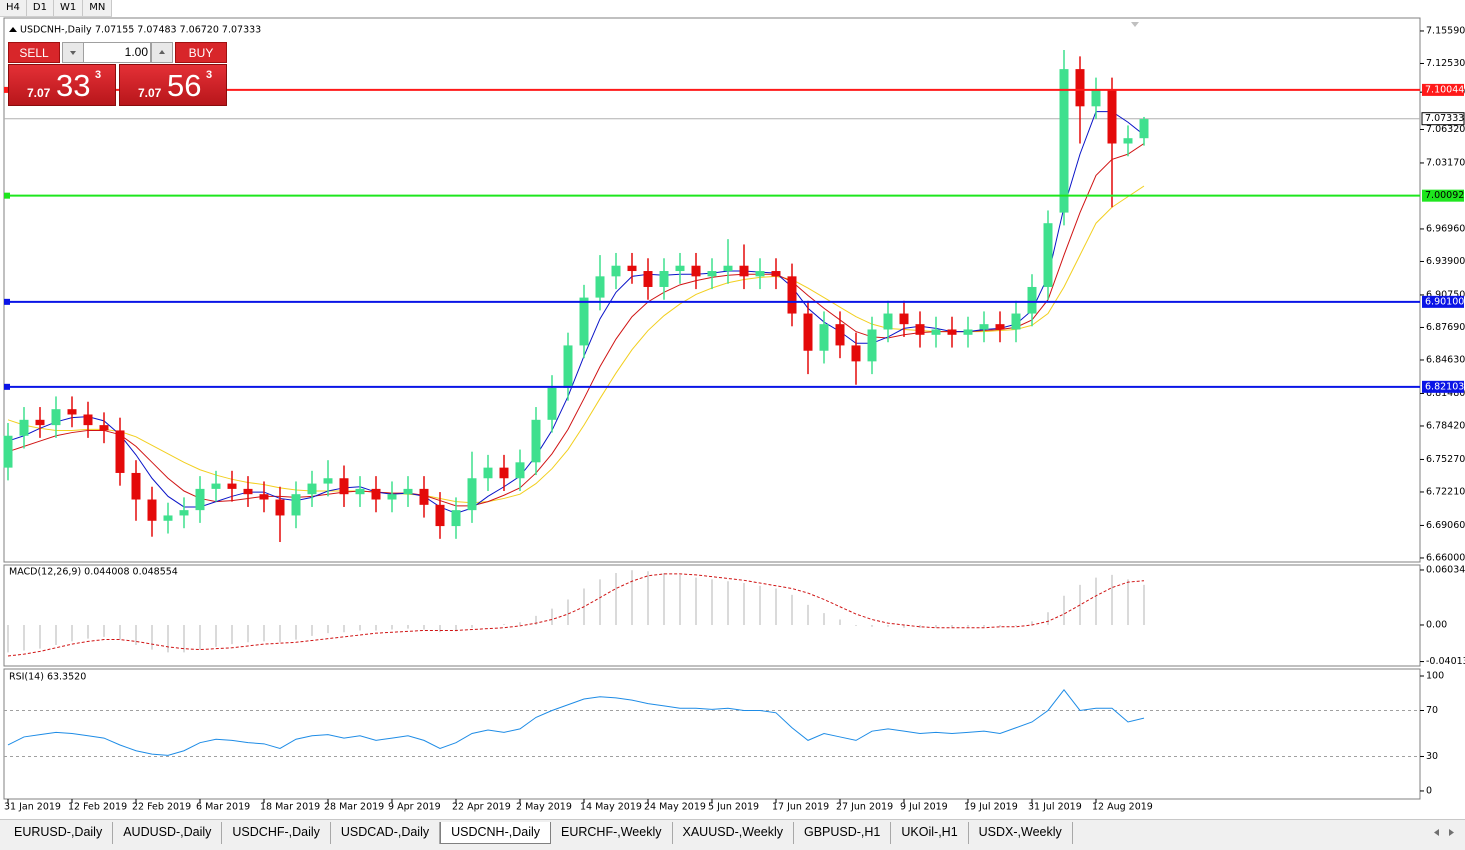  I want to click on timeframe-toolbar: H4 D1 W1 MN, so click(56, 8).